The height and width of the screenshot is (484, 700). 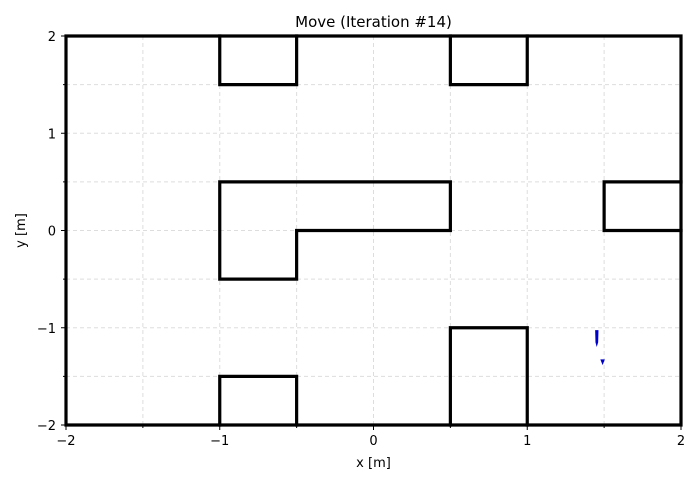 What do you see at coordinates (65, 441) in the screenshot?
I see `x-tick-label: −2` at bounding box center [65, 441].